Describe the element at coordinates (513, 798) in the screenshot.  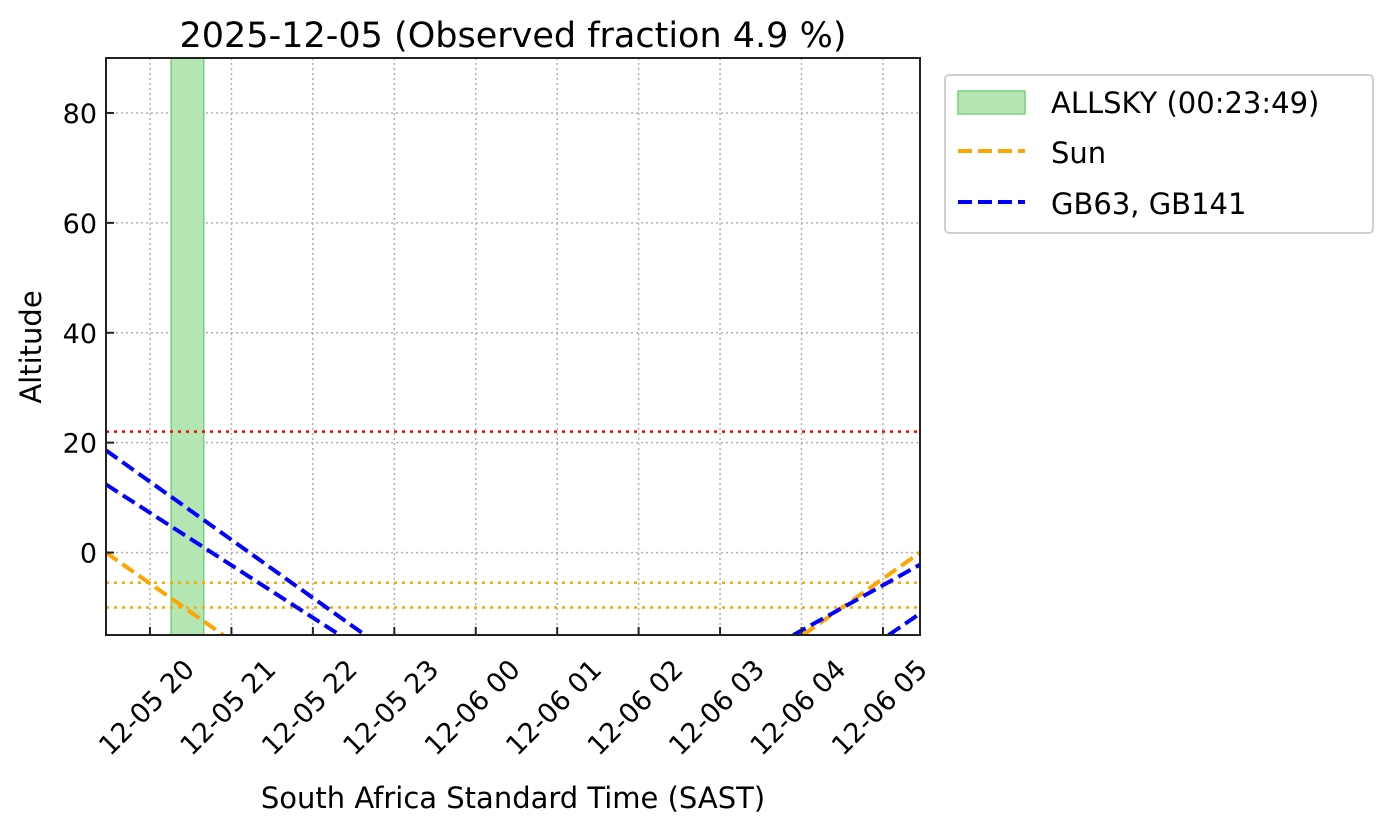
I see `x-axis-label: South Africa Standard Time (SAST)` at that location.